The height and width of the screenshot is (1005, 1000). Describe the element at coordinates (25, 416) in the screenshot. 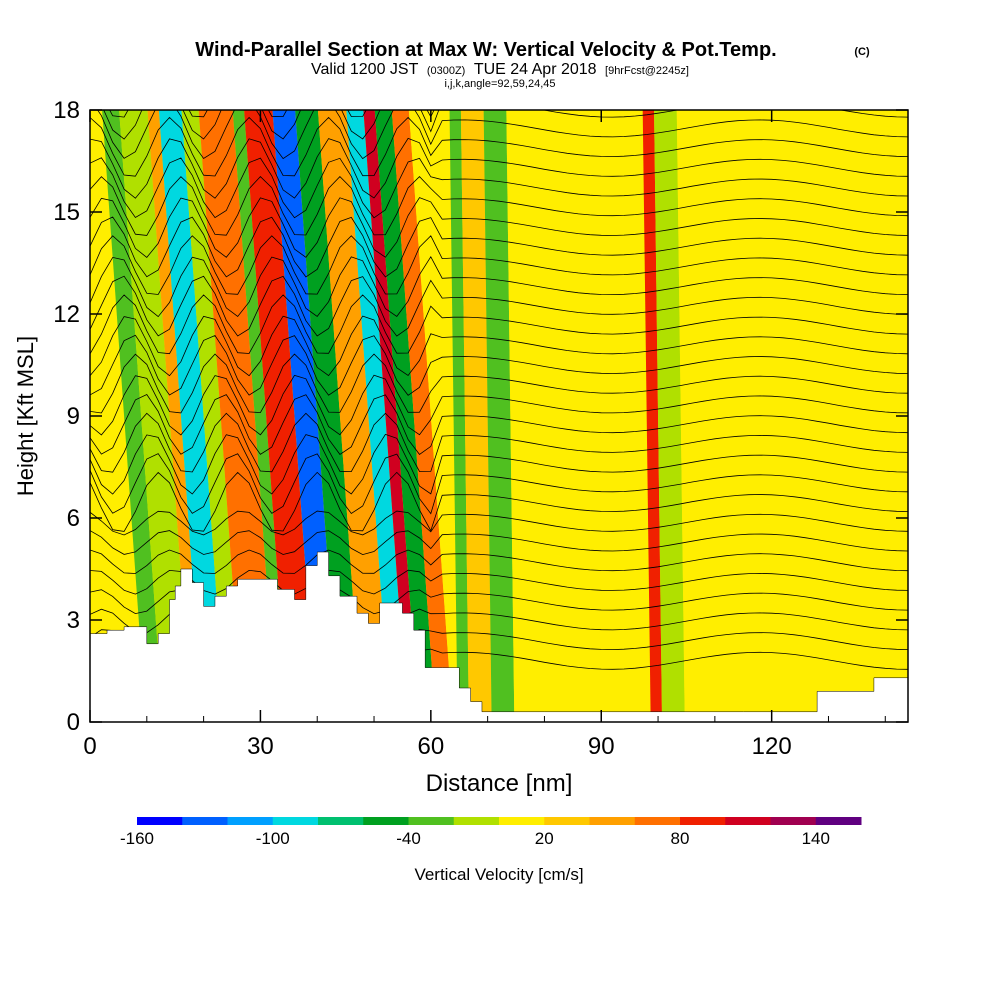

I see `y-axis-label: Height [Kft MSL]` at that location.